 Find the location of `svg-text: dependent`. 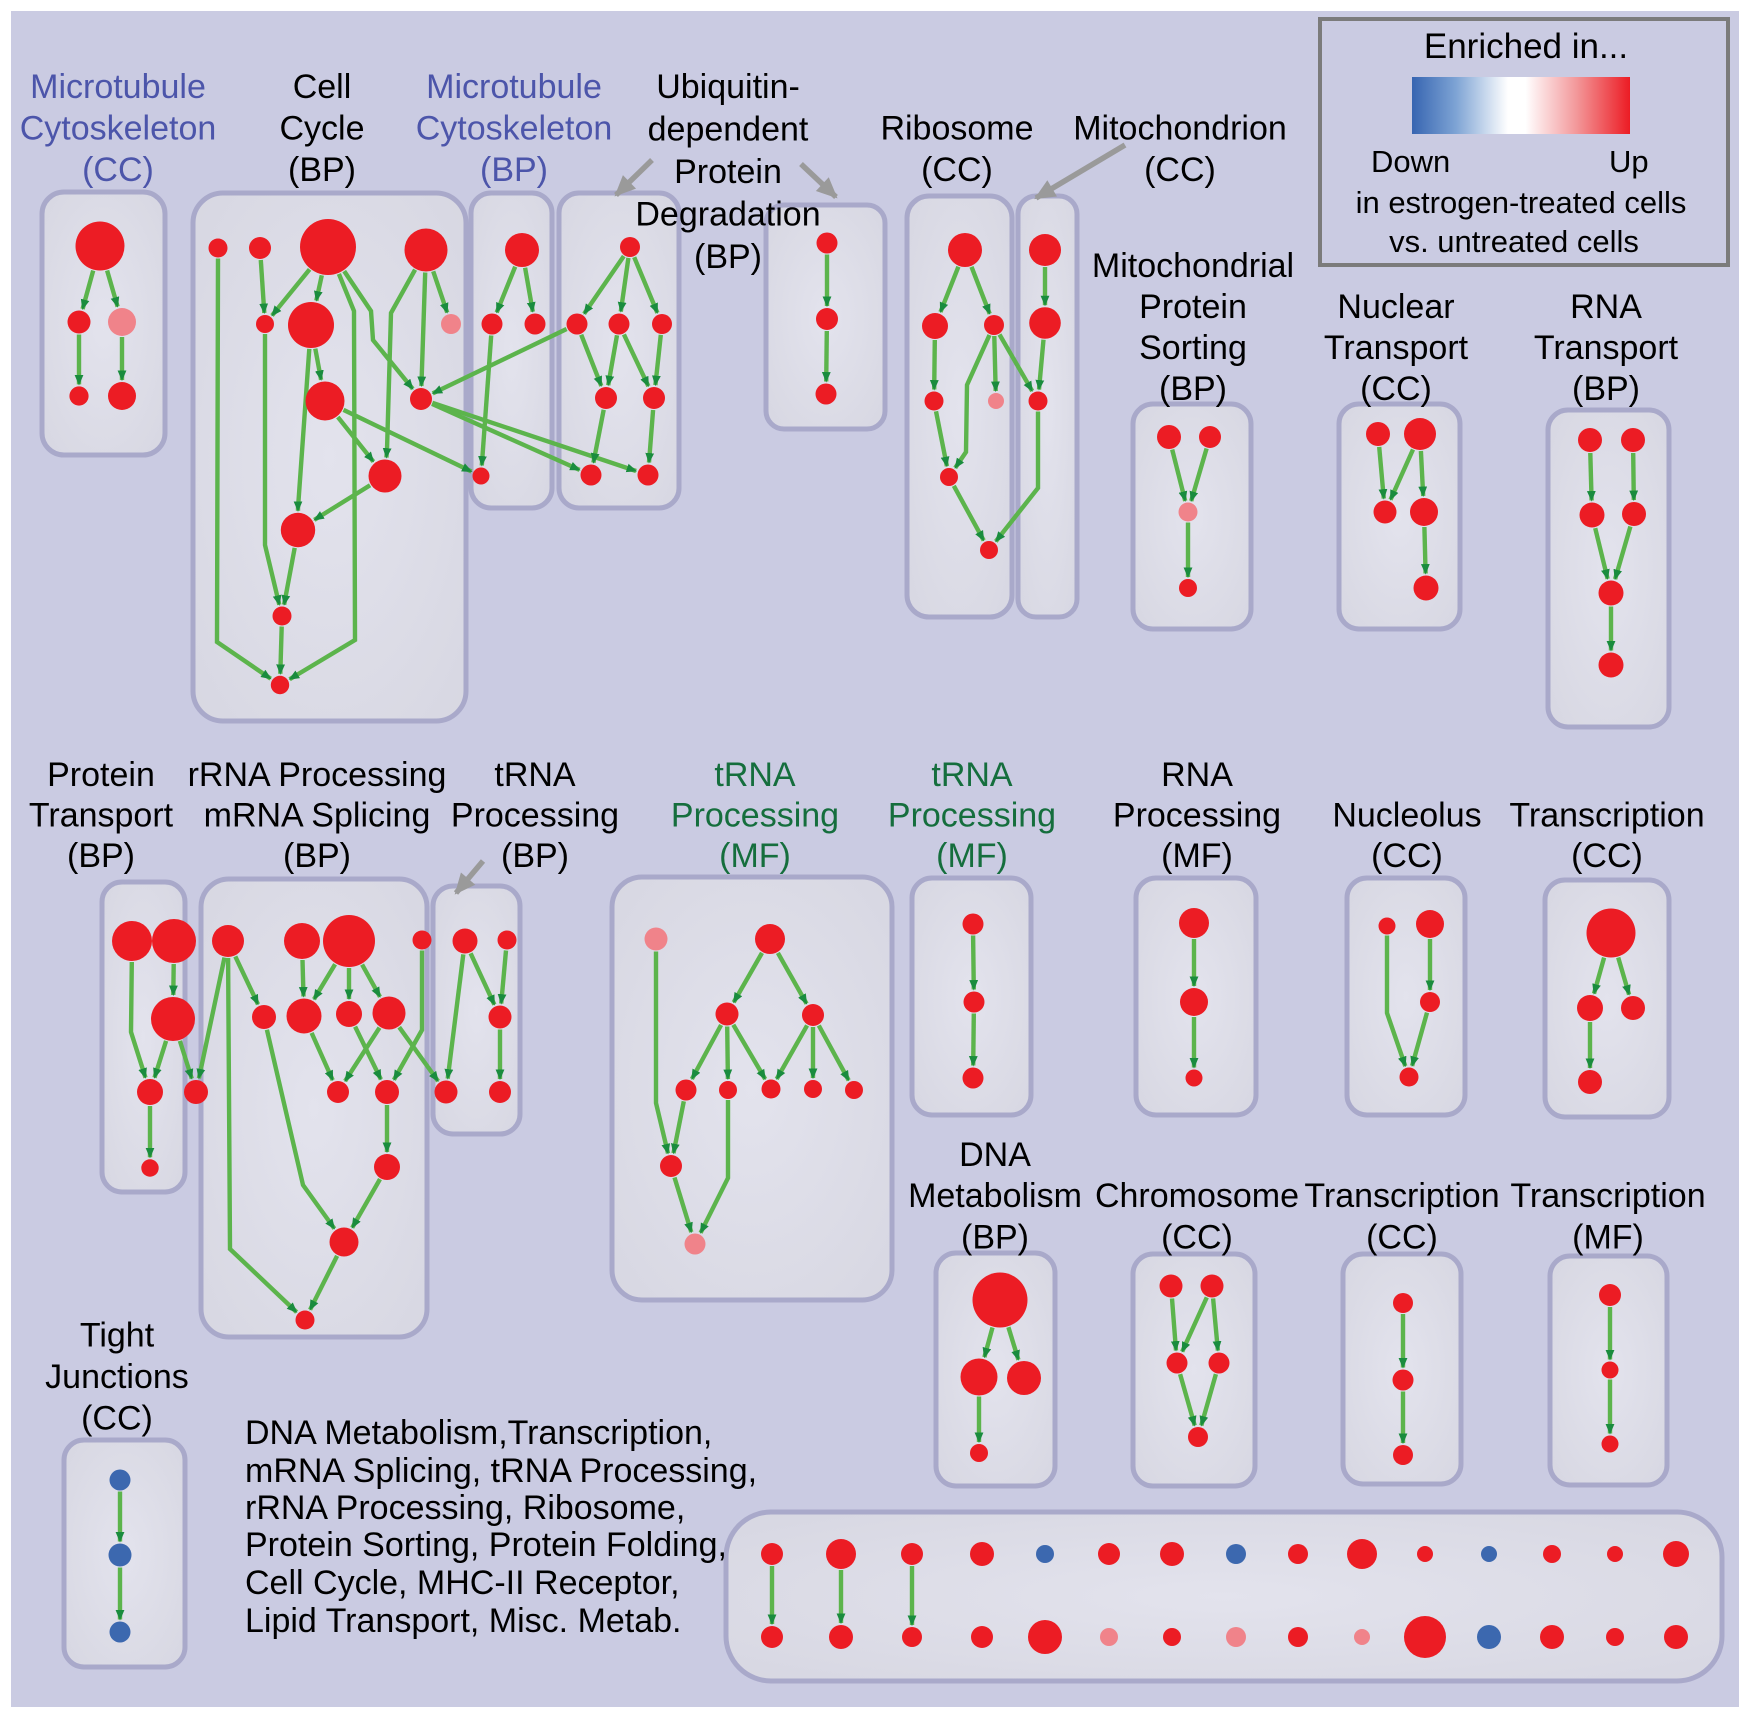

svg-text: dependent is located at coordinates (728, 130).